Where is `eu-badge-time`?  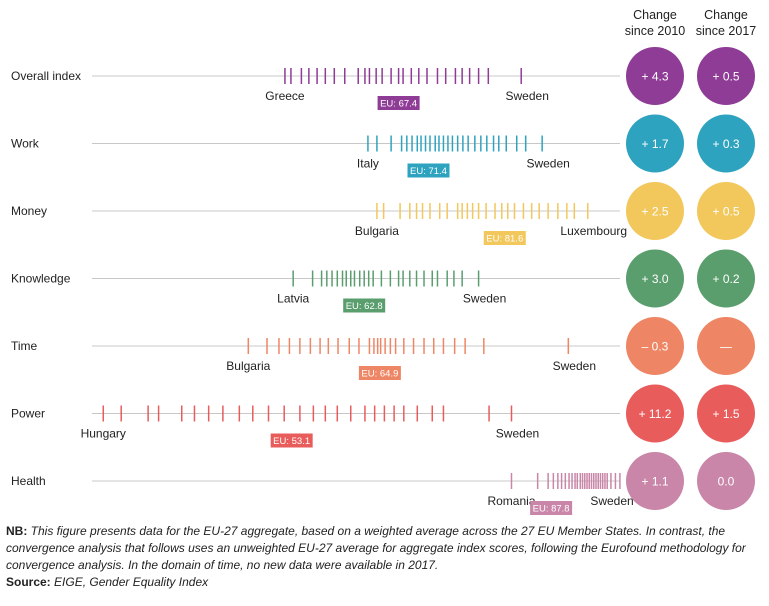
eu-badge-time is located at coordinates (379, 373).